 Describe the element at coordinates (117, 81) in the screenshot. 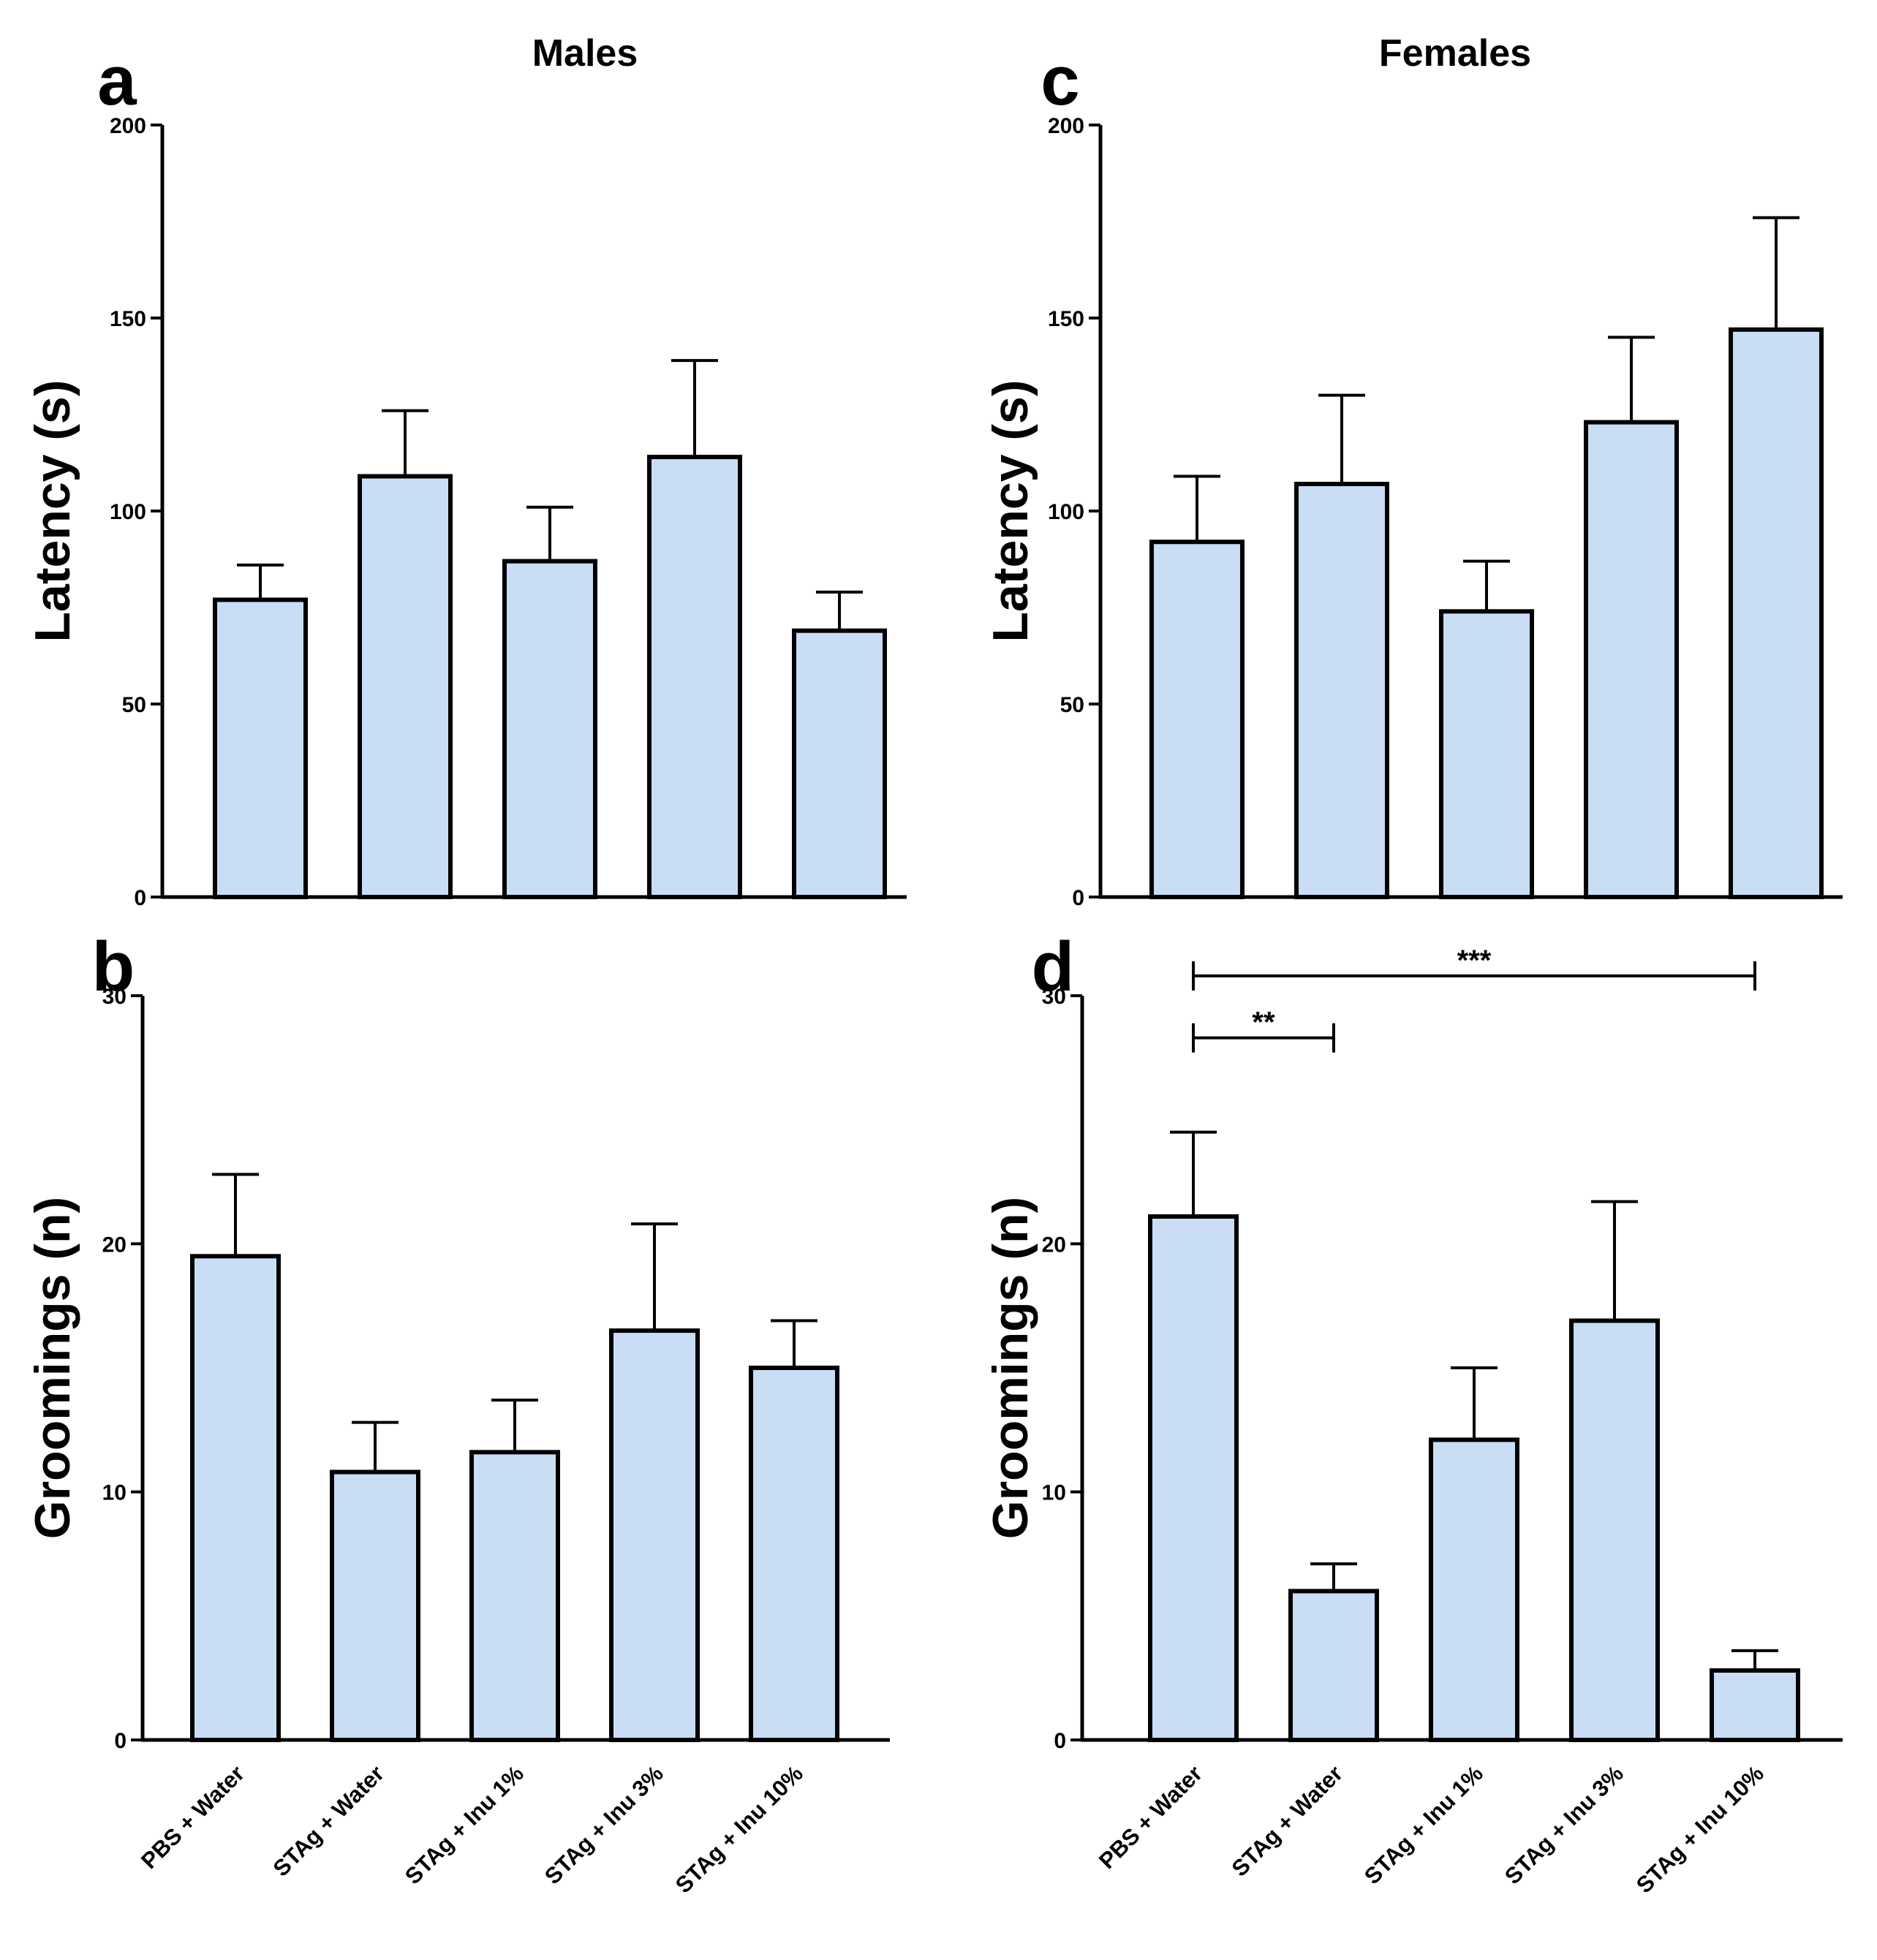

I see `panel-letter: a` at that location.